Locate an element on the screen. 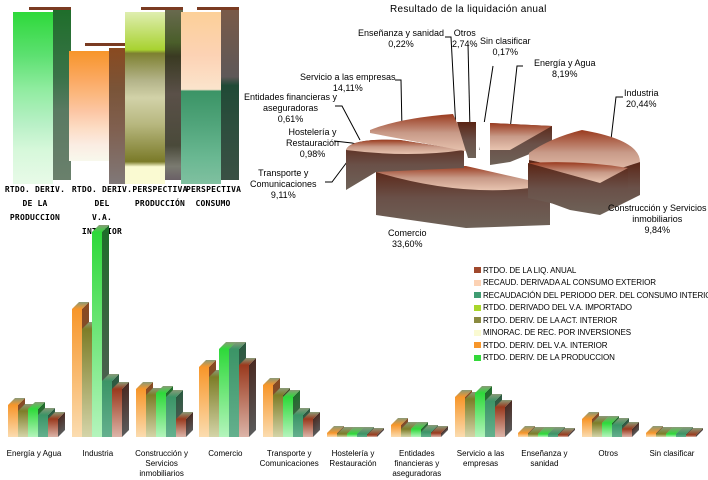  pie-label-comercio: Comercio 33,60% is located at coordinates (407, 238).